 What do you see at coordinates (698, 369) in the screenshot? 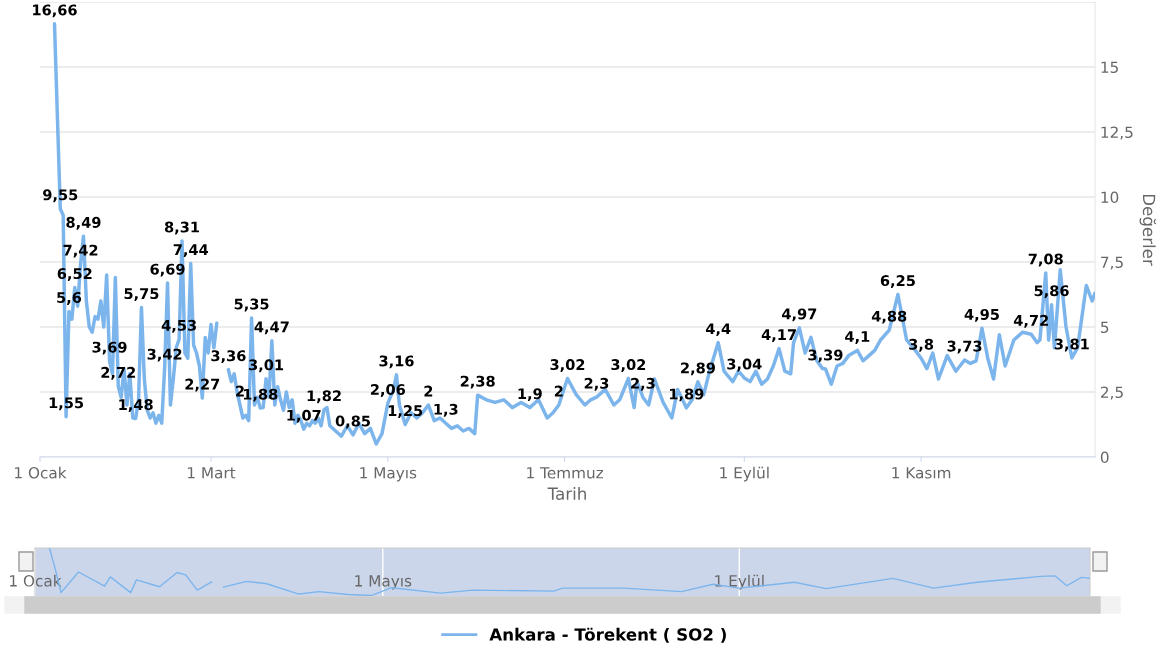
I see `data-label: 2,89` at bounding box center [698, 369].